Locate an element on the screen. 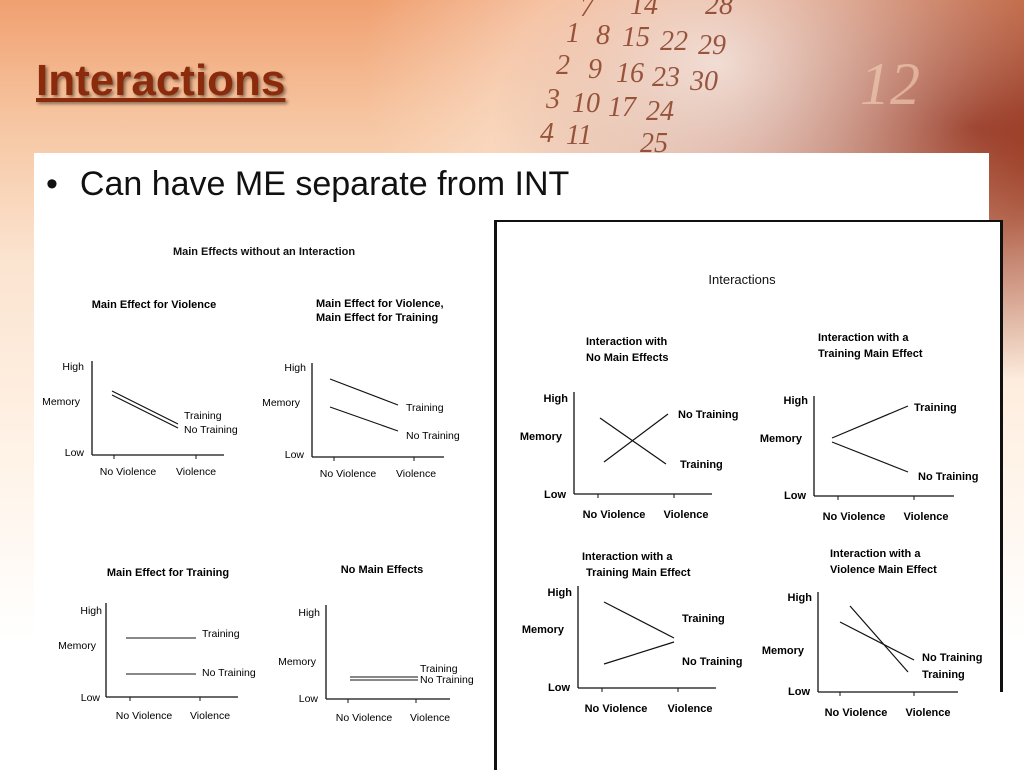 This screenshot has width=1024, height=770. bg-number: 12 is located at coordinates (890, 84).